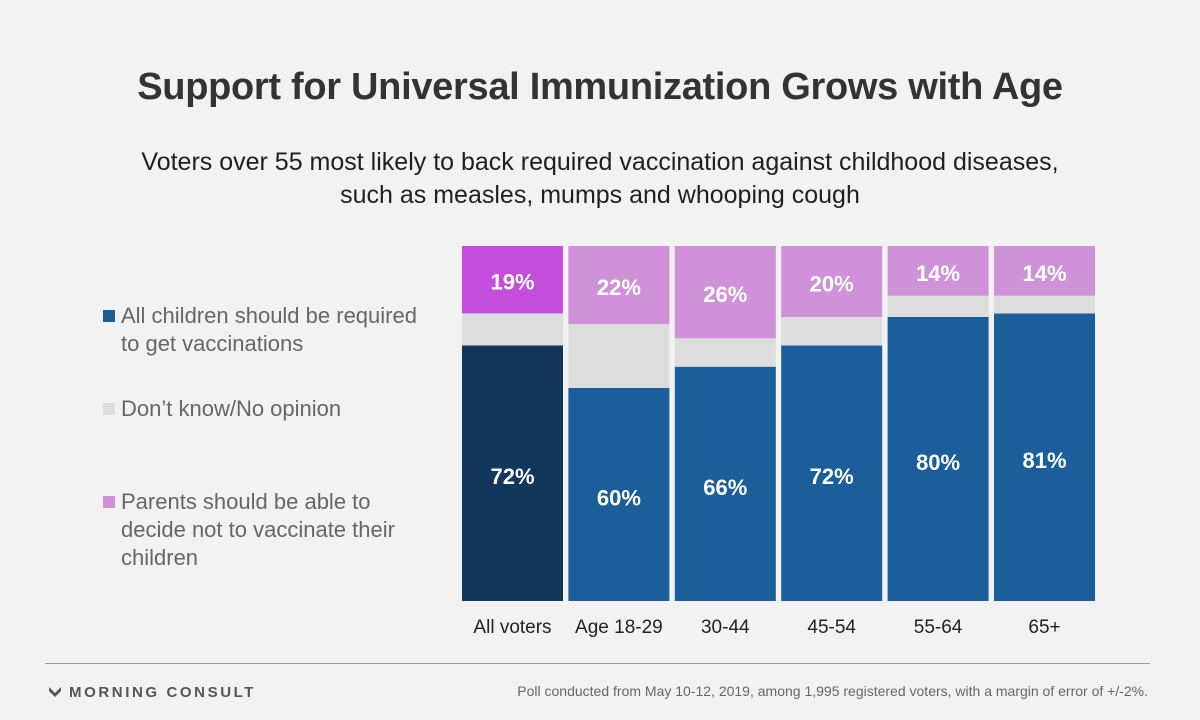  I want to click on legend-label-parents-line-1: Parents should be able to, so click(246, 501).